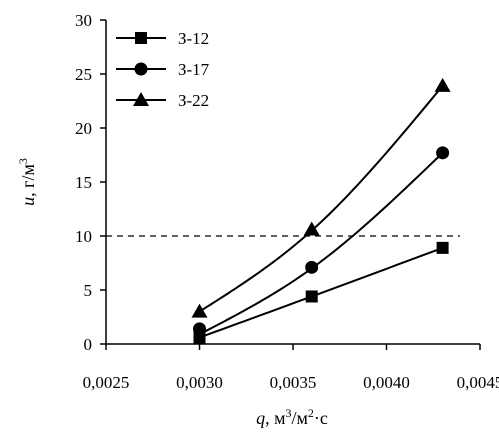 The width and height of the screenshot is (499, 436). I want to click on y-tick-label: 20, so click(83, 128).